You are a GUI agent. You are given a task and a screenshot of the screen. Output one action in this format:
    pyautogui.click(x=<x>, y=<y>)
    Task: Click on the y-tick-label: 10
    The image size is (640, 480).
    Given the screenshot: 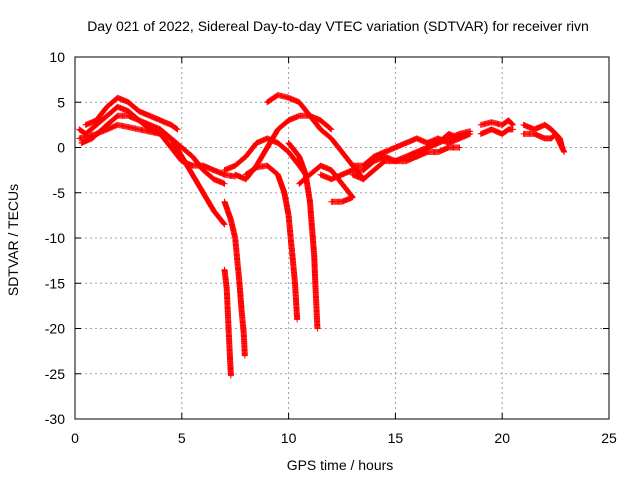 What is the action you would take?
    pyautogui.click(x=57, y=57)
    